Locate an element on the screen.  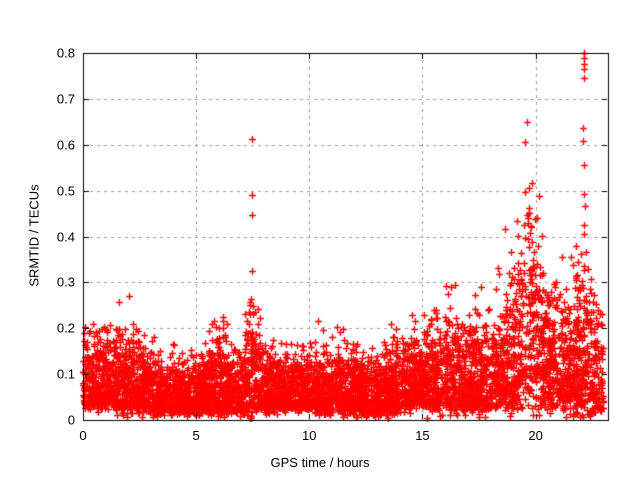
y-axis-label: SRMTID / TECUs is located at coordinates (34, 235).